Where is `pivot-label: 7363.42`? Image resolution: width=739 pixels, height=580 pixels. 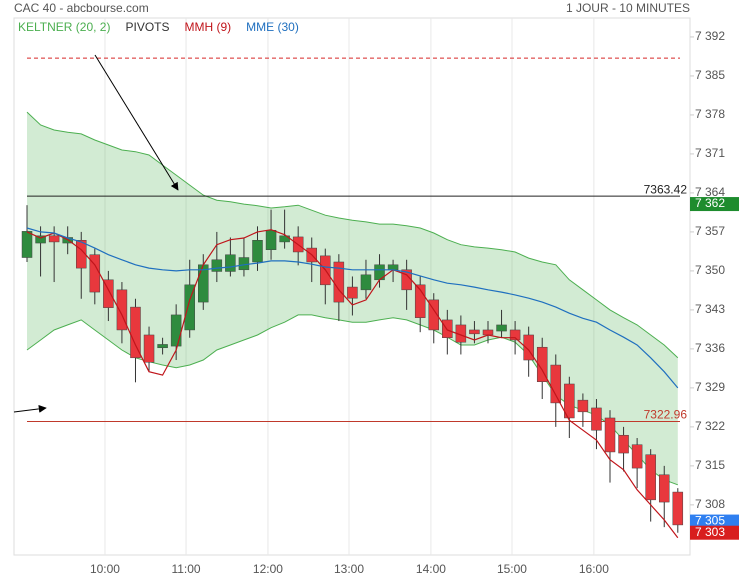
pivot-label: 7363.42 is located at coordinates (666, 189).